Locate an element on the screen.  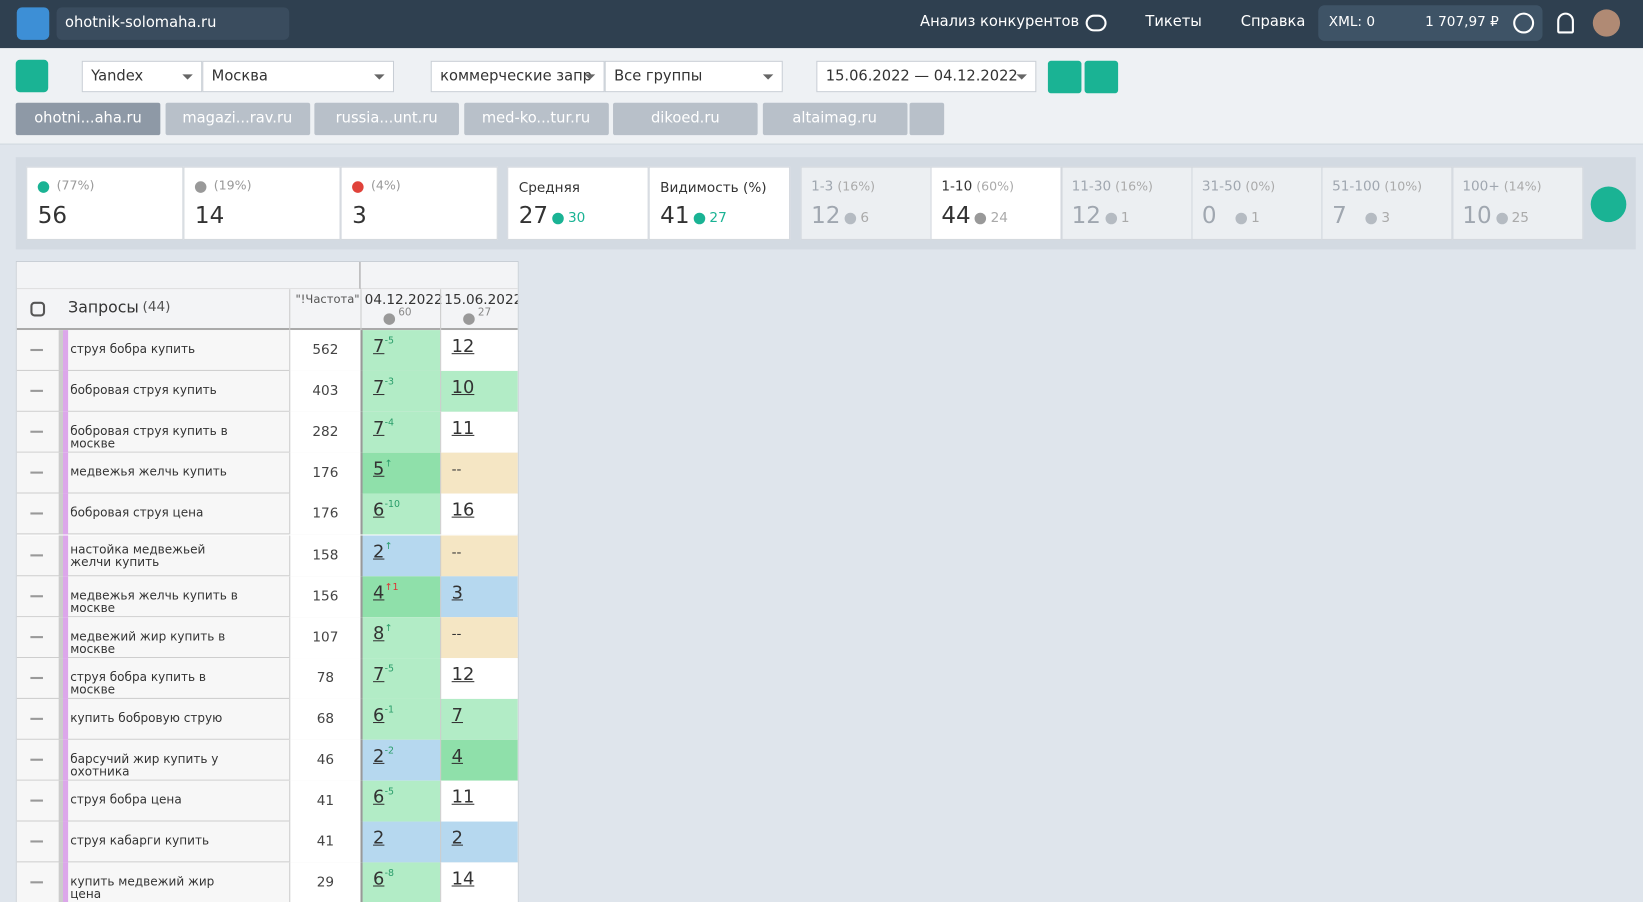
balance-box: XML: 0 1 707,97 ₽ is located at coordinates (1430, 23).